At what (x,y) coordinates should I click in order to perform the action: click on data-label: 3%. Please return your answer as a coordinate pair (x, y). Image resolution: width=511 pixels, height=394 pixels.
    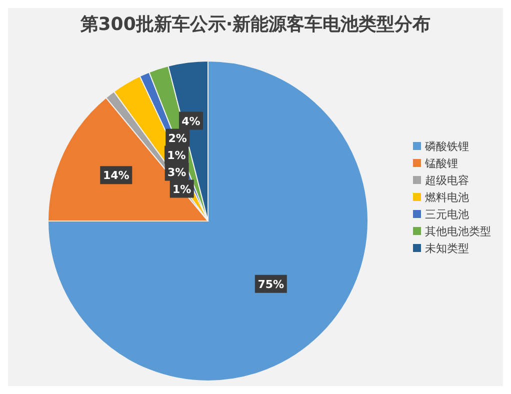
    Looking at the image, I should click on (176, 172).